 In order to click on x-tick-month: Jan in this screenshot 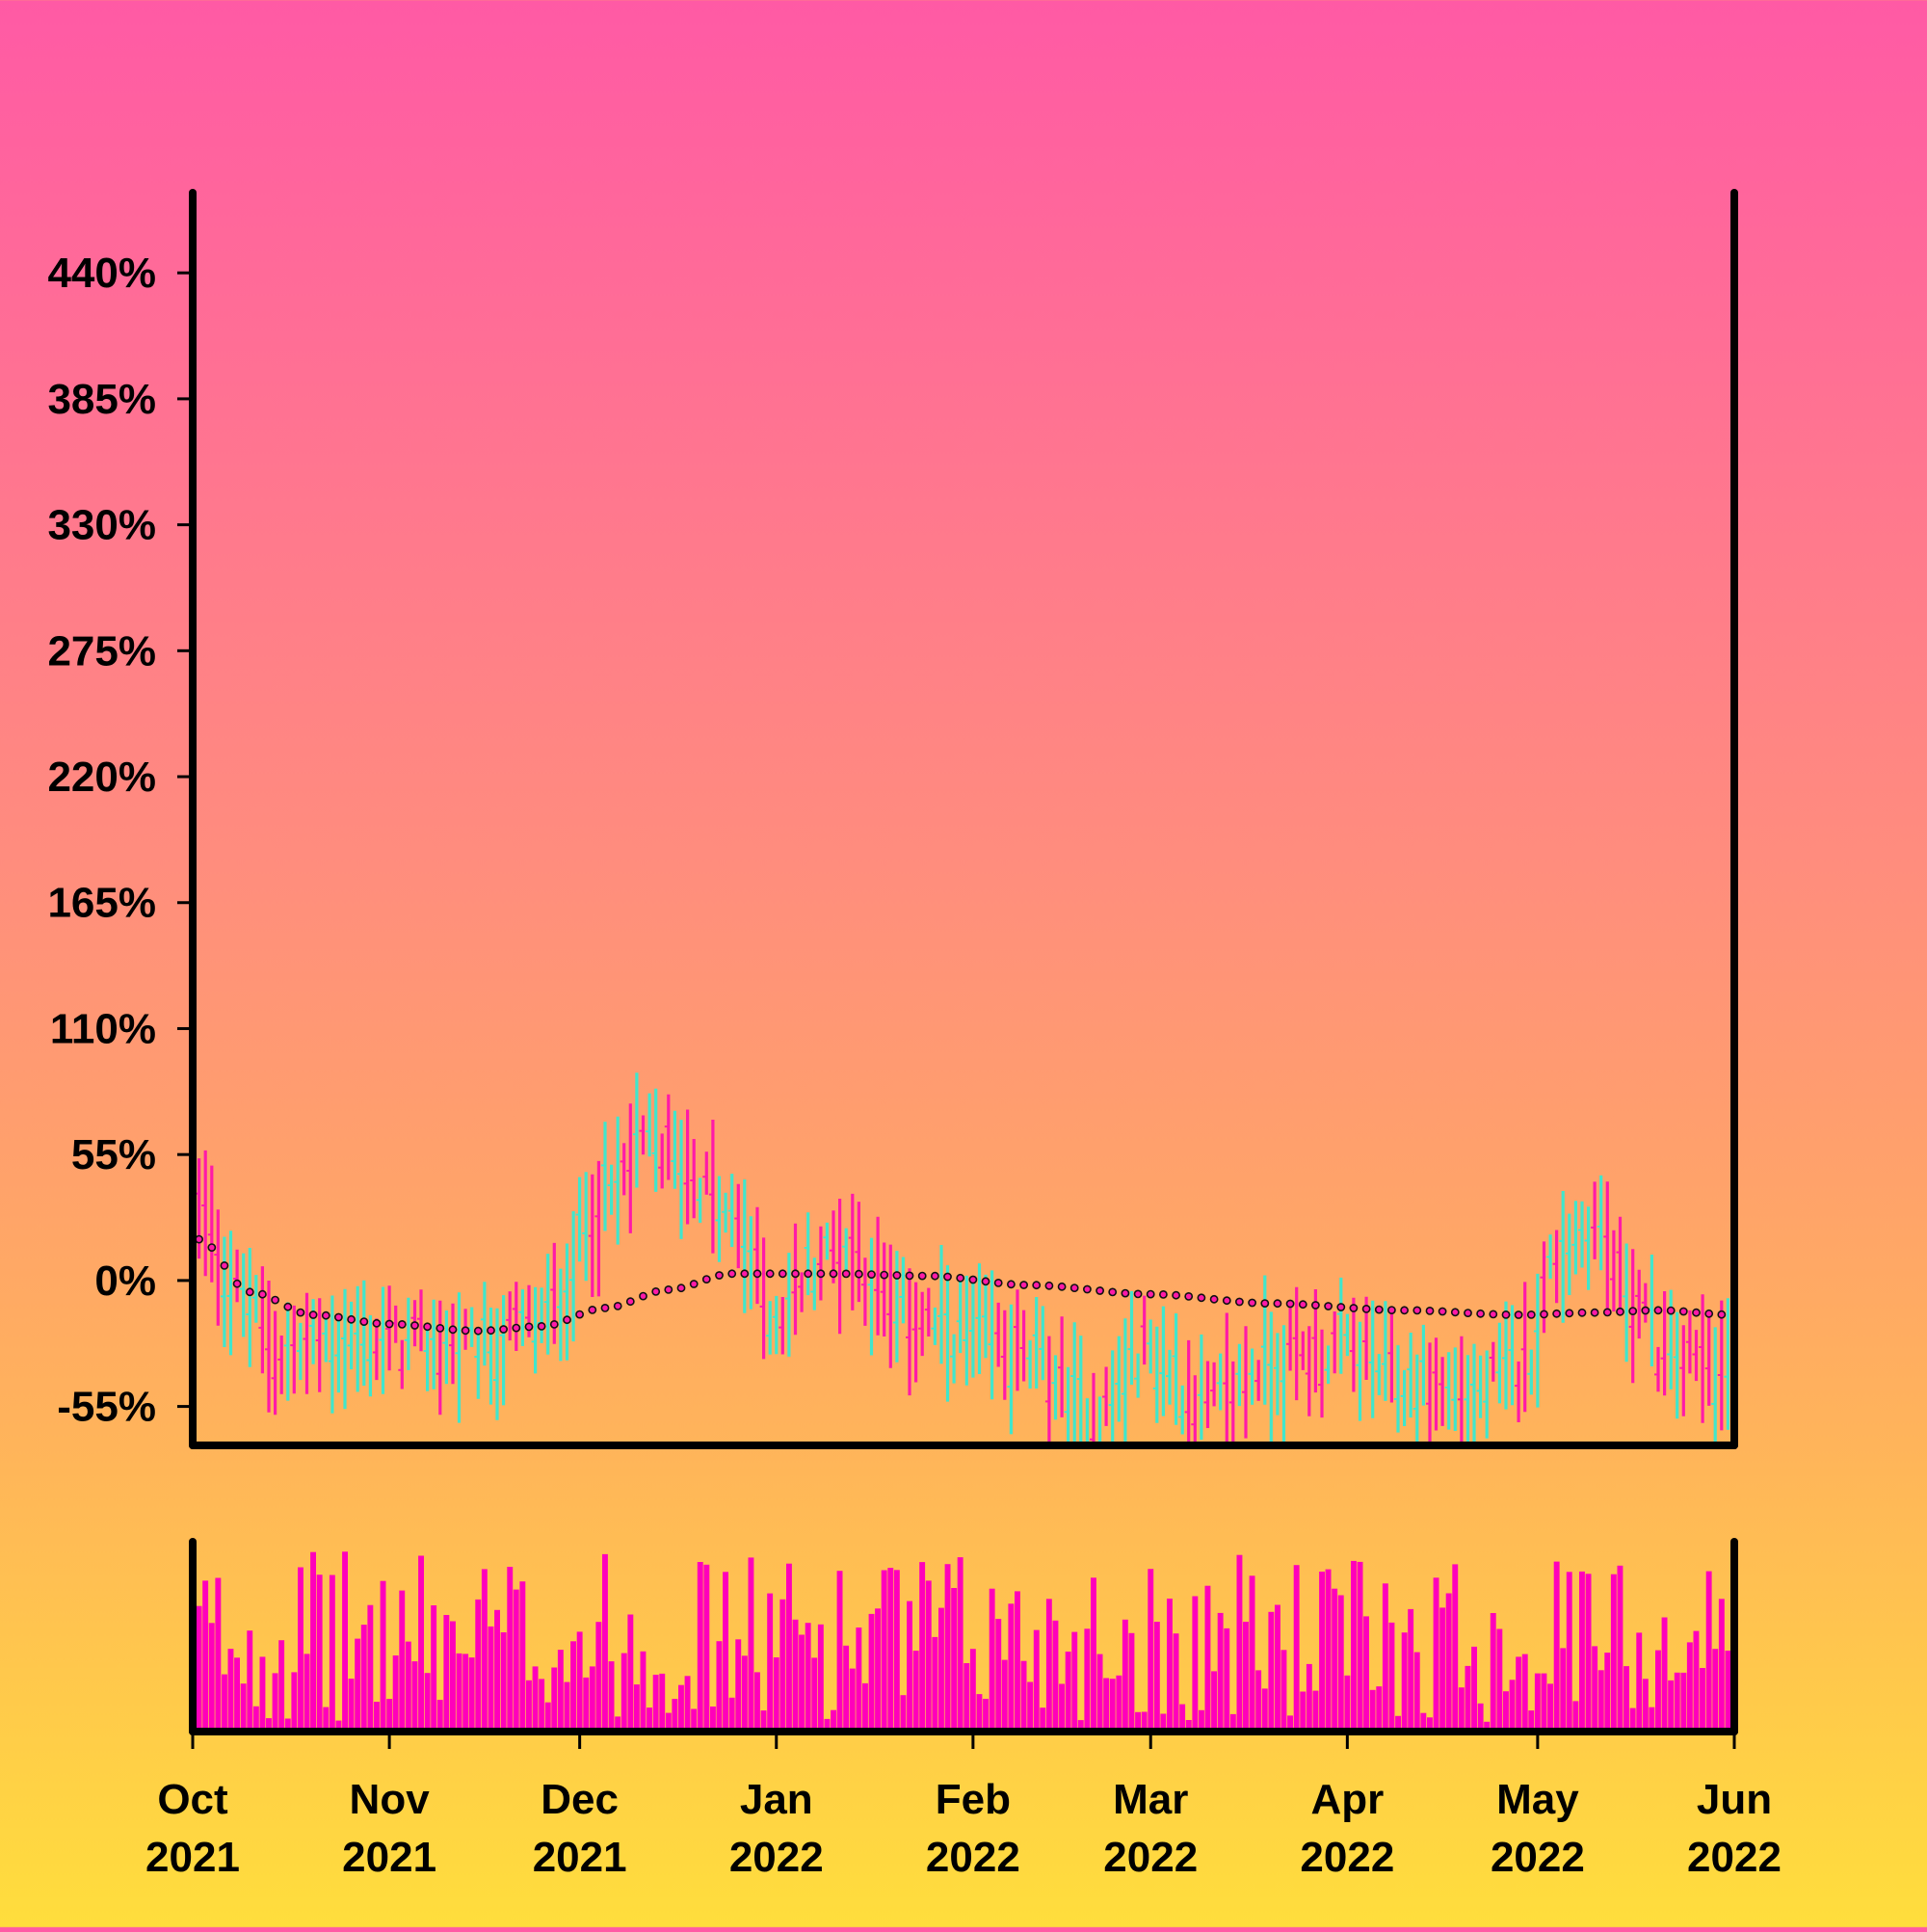, I will do `click(776, 1799)`.